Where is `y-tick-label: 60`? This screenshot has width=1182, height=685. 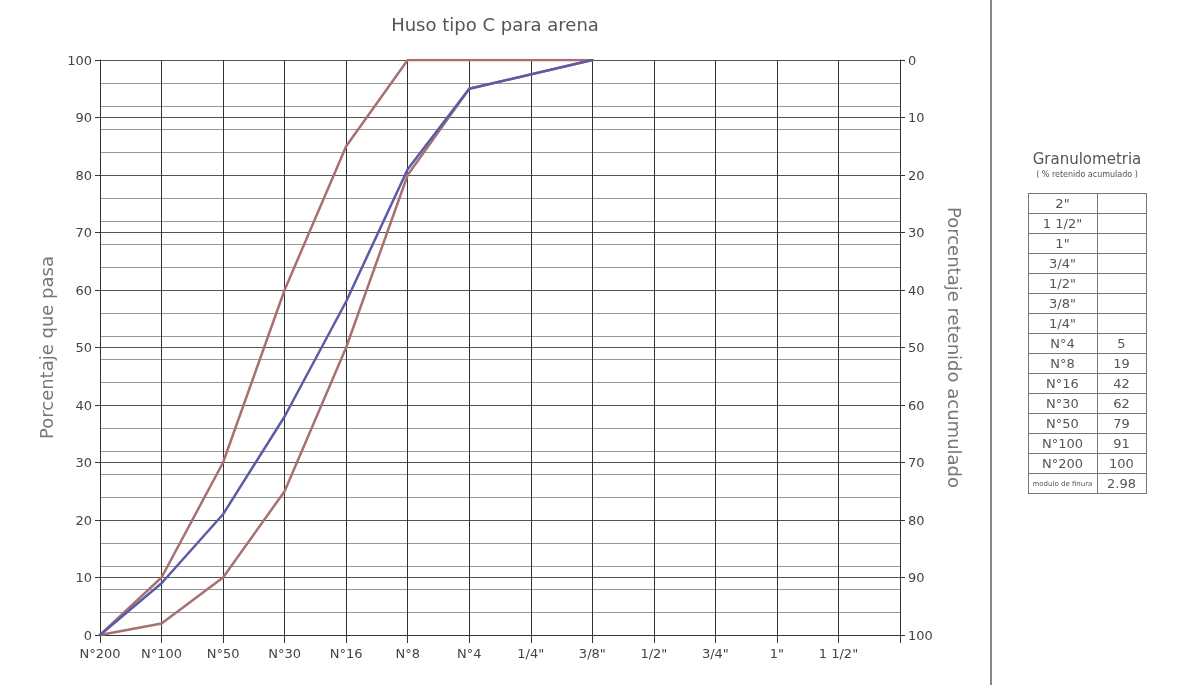
y-tick-label: 60 is located at coordinates (83, 290).